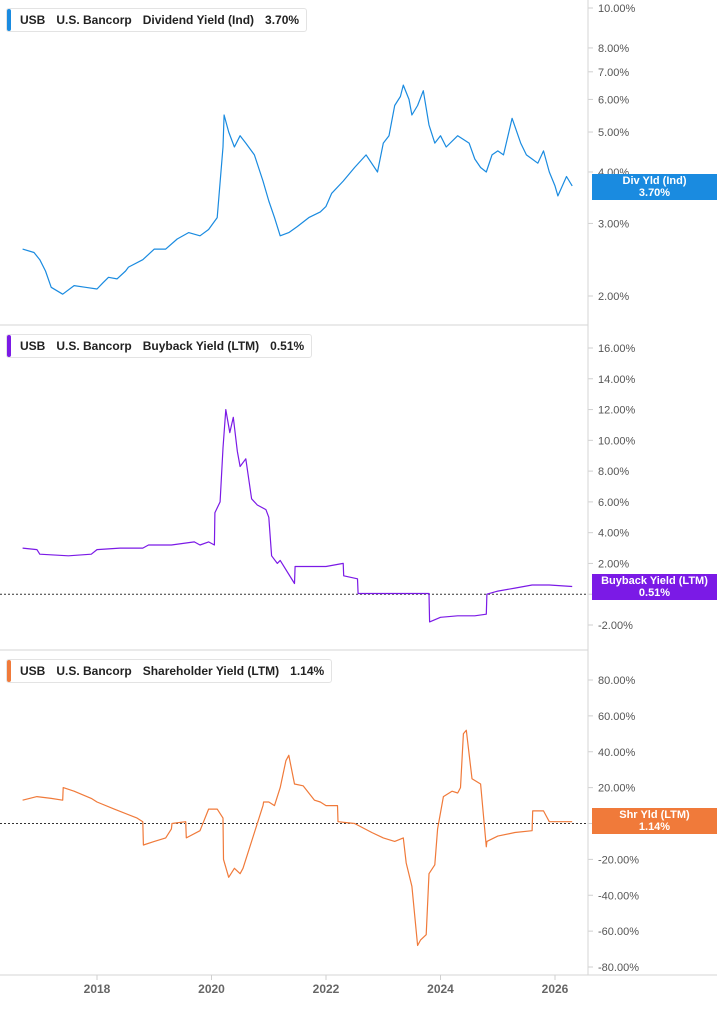 This screenshot has width=717, height=1010. I want to click on legend-series-value: 1.14%, so click(307, 671).